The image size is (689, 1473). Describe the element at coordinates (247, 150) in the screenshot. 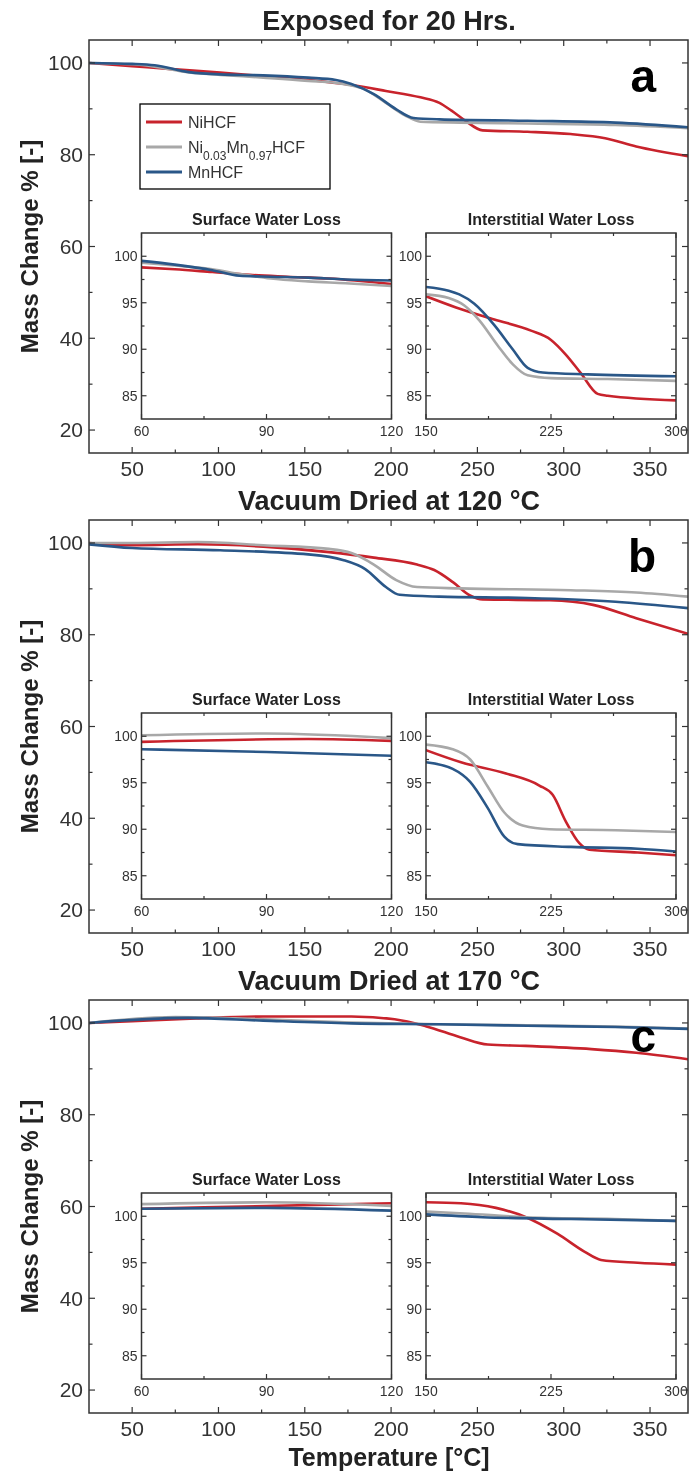

I see `legend-label: Ni$_{0.03}$Mn$_{0.97}$HCF` at that location.